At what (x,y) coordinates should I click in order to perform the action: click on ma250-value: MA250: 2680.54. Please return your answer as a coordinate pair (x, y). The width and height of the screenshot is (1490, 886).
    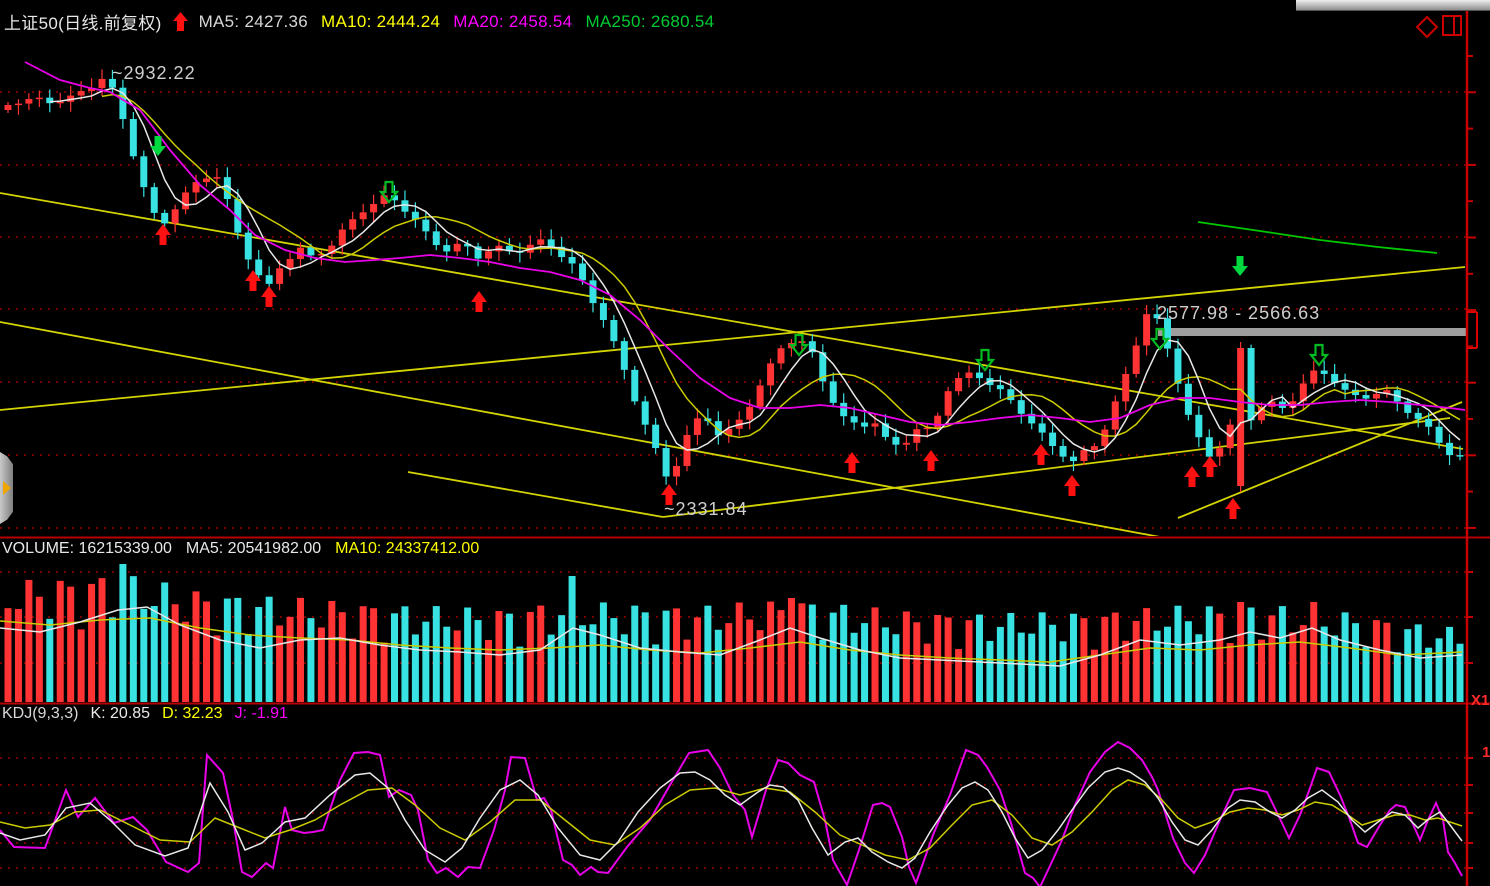
    Looking at the image, I should click on (650, 21).